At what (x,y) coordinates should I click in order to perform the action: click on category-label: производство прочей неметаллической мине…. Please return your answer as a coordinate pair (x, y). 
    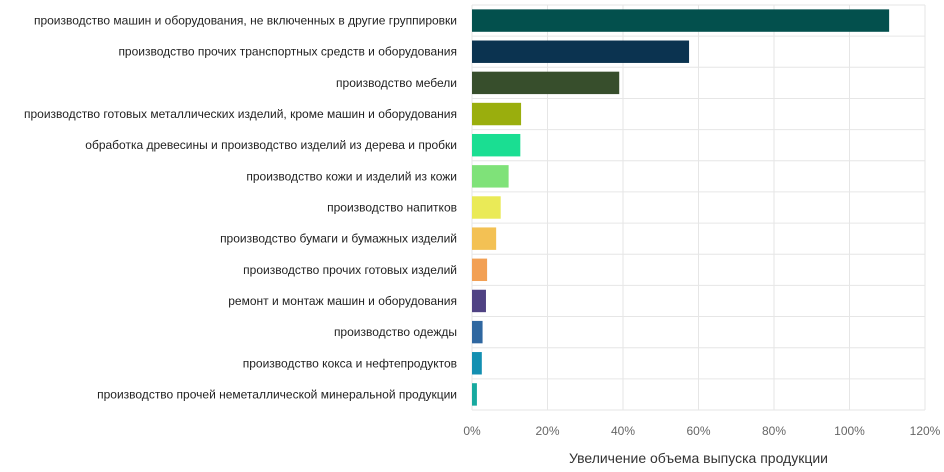
    Looking at the image, I should click on (277, 394).